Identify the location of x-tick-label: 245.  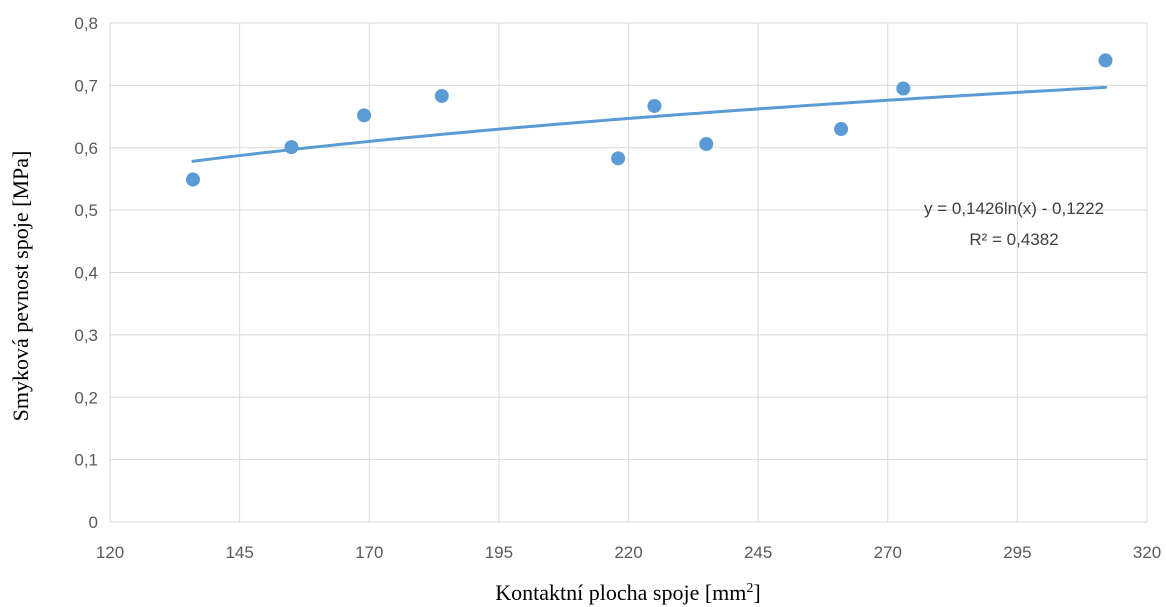
(758, 552).